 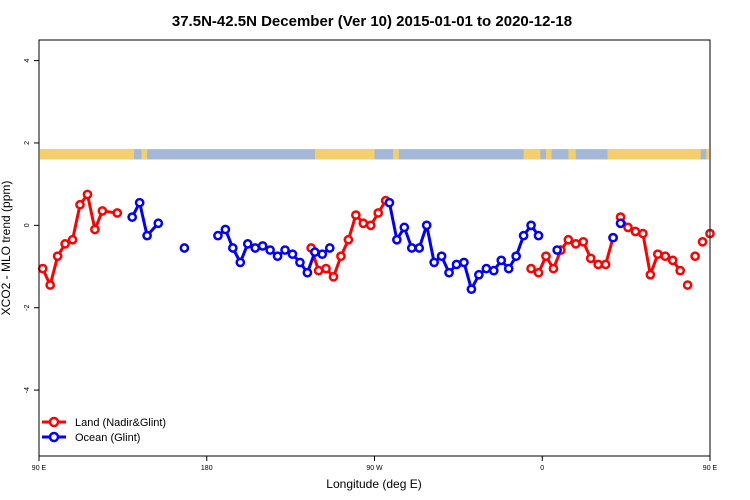 What do you see at coordinates (542, 468) in the screenshot?
I see `x-tick-label-3: 0` at bounding box center [542, 468].